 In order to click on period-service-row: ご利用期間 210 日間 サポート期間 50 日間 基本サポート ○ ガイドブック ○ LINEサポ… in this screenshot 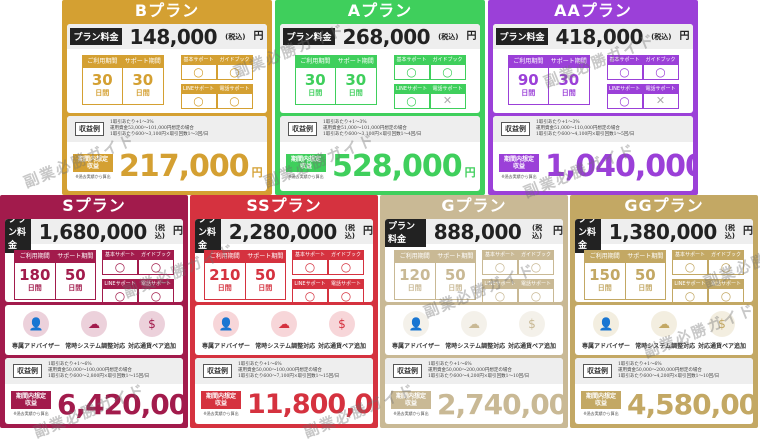, I will do `click(284, 273)`.